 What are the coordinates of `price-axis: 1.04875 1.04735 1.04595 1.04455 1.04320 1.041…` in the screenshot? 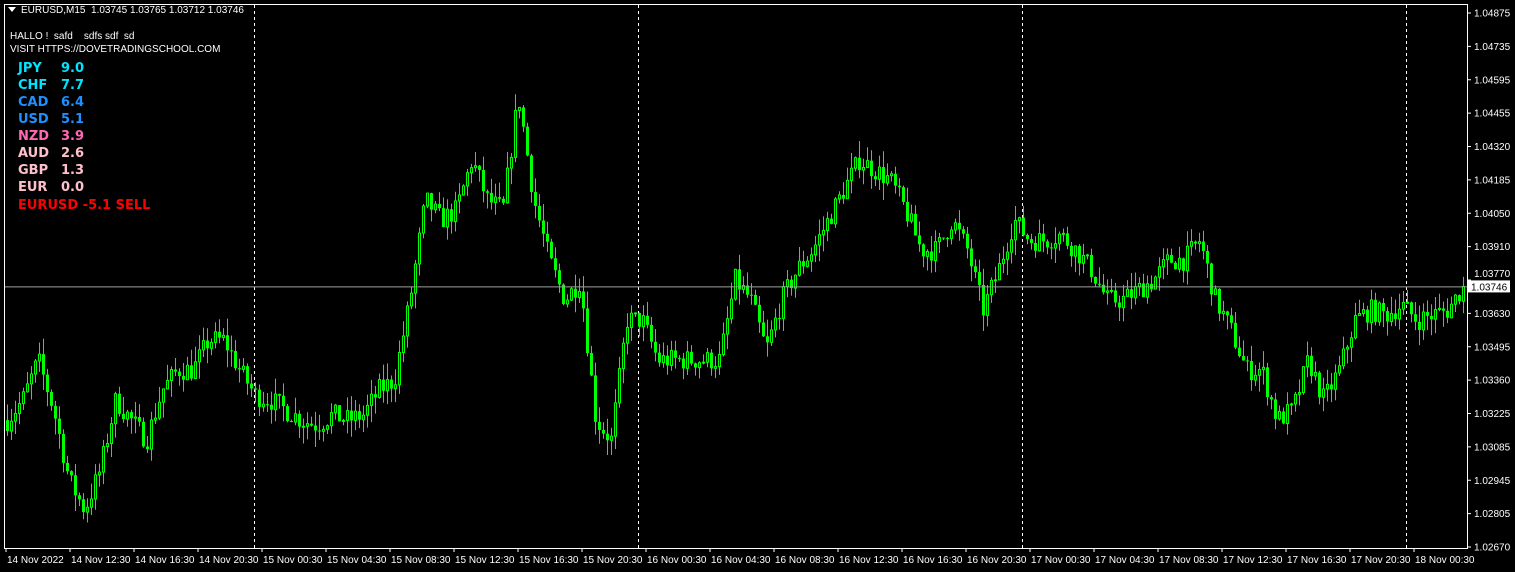 It's located at (1489, 281).